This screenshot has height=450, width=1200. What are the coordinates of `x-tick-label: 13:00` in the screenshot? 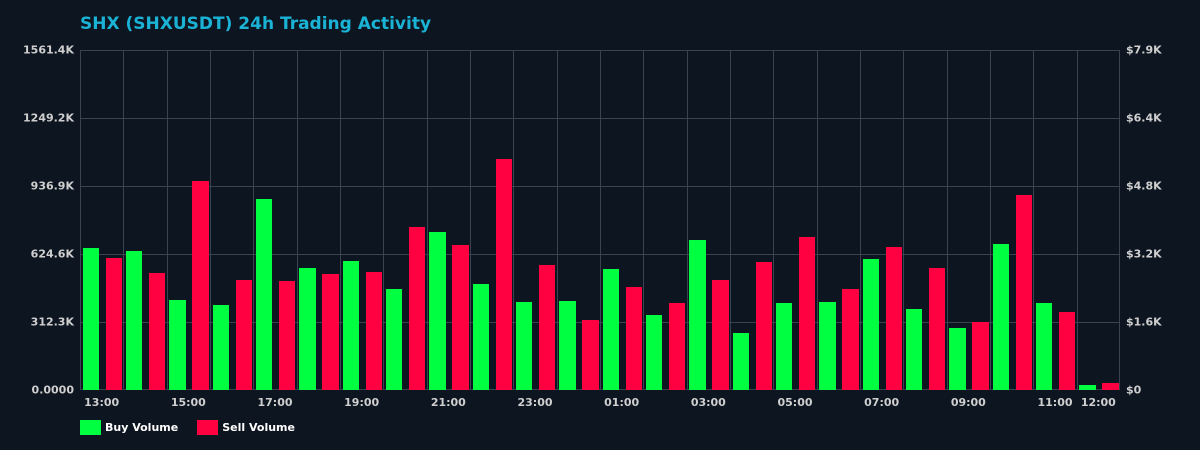 It's located at (102, 402).